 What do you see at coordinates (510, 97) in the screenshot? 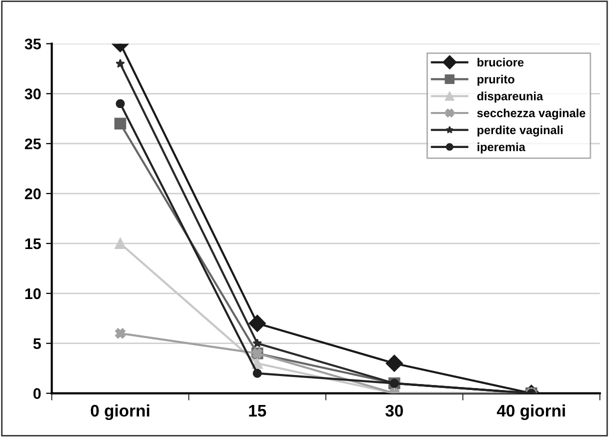
I see `legend-label: dispareunia` at bounding box center [510, 97].